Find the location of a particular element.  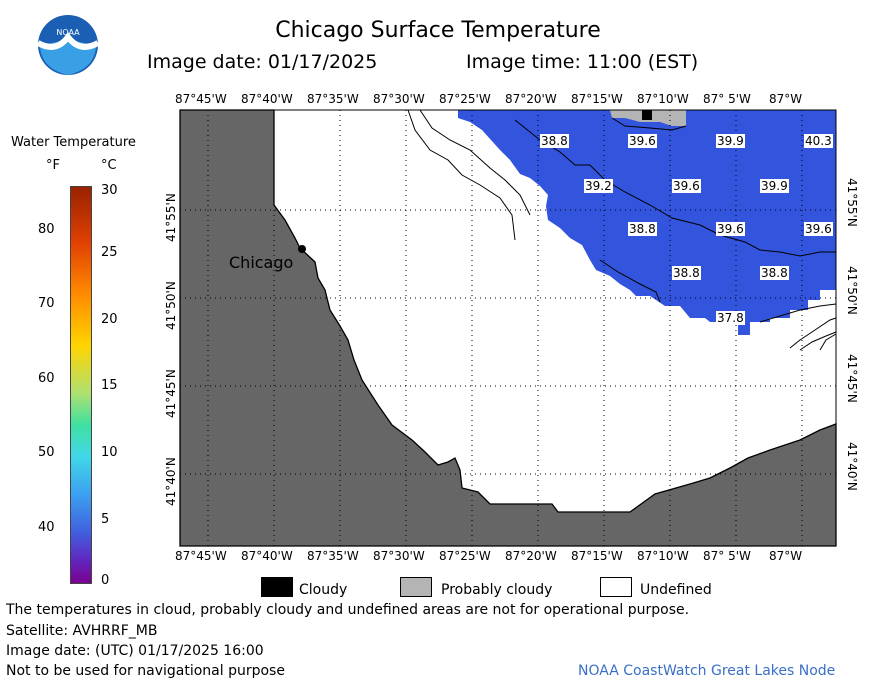

temperature-label: 37.8 is located at coordinates (730, 318).